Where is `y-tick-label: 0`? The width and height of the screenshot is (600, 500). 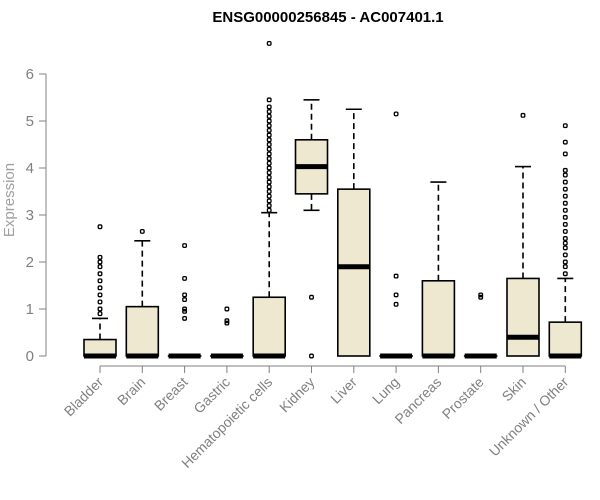
y-tick-label: 0 is located at coordinates (30, 356).